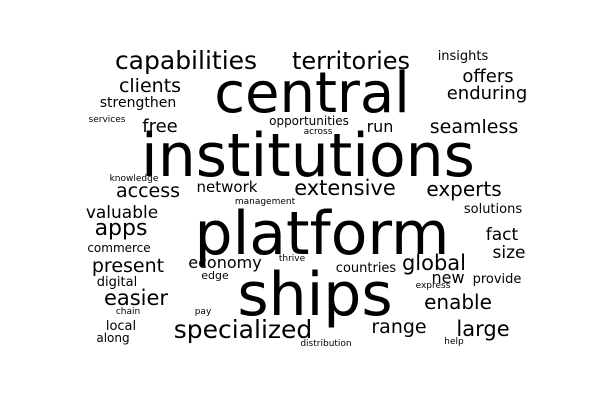 This screenshot has width=600, height=400. What do you see at coordinates (292, 259) in the screenshot?
I see `word-thrive: thrive` at bounding box center [292, 259].